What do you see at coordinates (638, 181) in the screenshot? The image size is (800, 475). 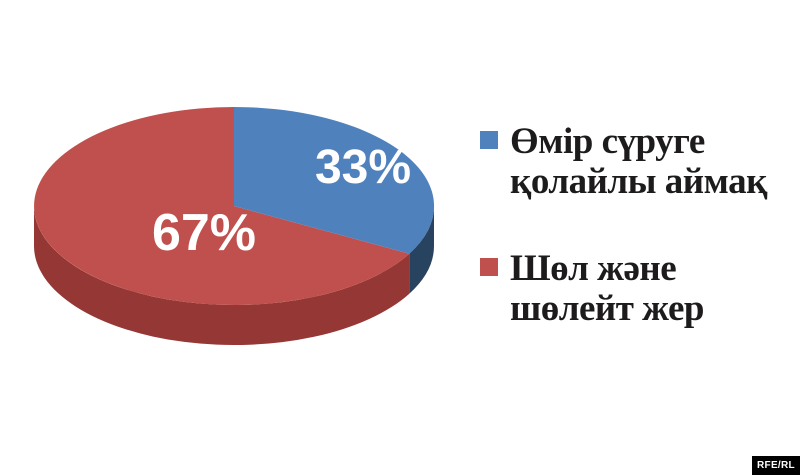 I see `legend-label-line: қолайлы аймақ` at bounding box center [638, 181].